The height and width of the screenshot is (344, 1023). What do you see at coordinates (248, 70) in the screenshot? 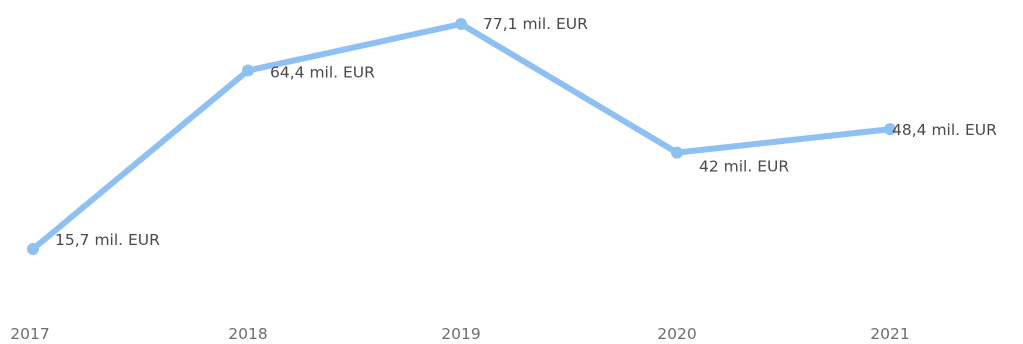
I see `data-point-2018` at bounding box center [248, 70].